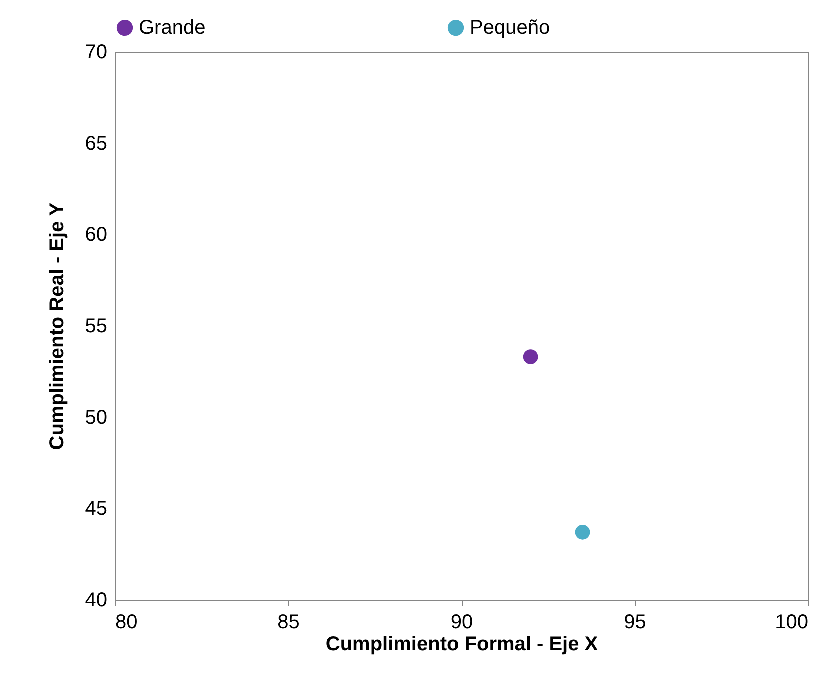 Image resolution: width=836 pixels, height=695 pixels. Describe the element at coordinates (96, 601) in the screenshot. I see `y-tick-label: 40` at that location.